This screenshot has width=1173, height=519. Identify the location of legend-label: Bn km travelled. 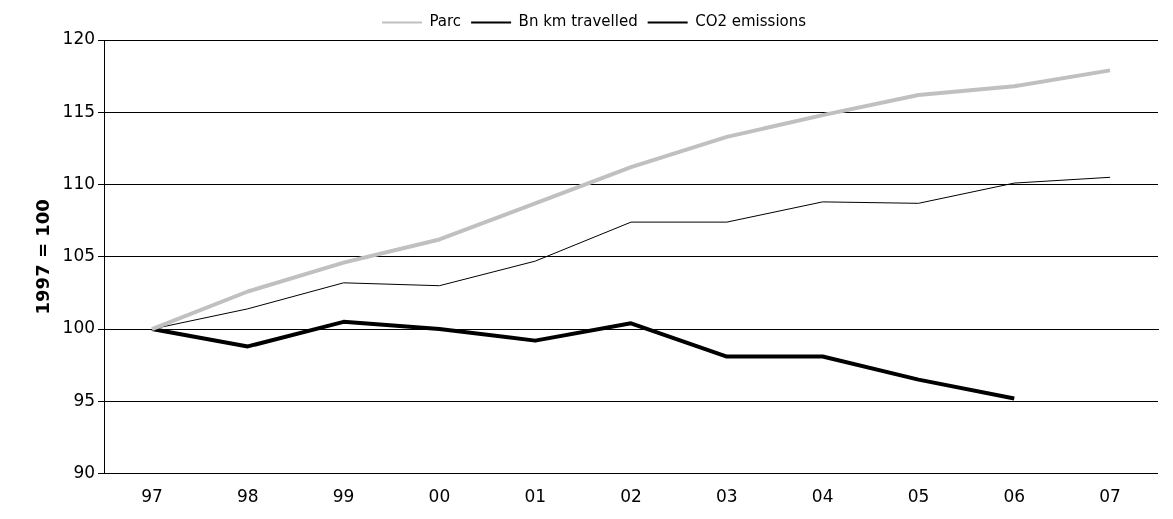
(578, 21).